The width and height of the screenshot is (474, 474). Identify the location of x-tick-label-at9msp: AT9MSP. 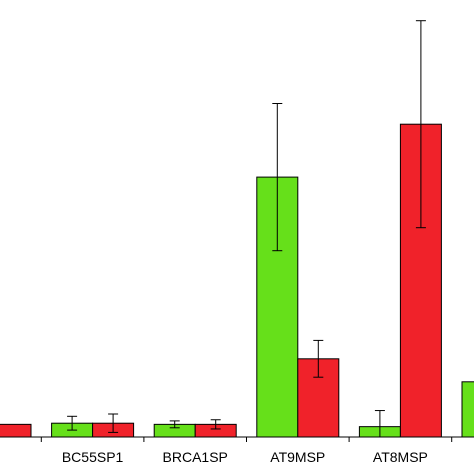
(297, 457).